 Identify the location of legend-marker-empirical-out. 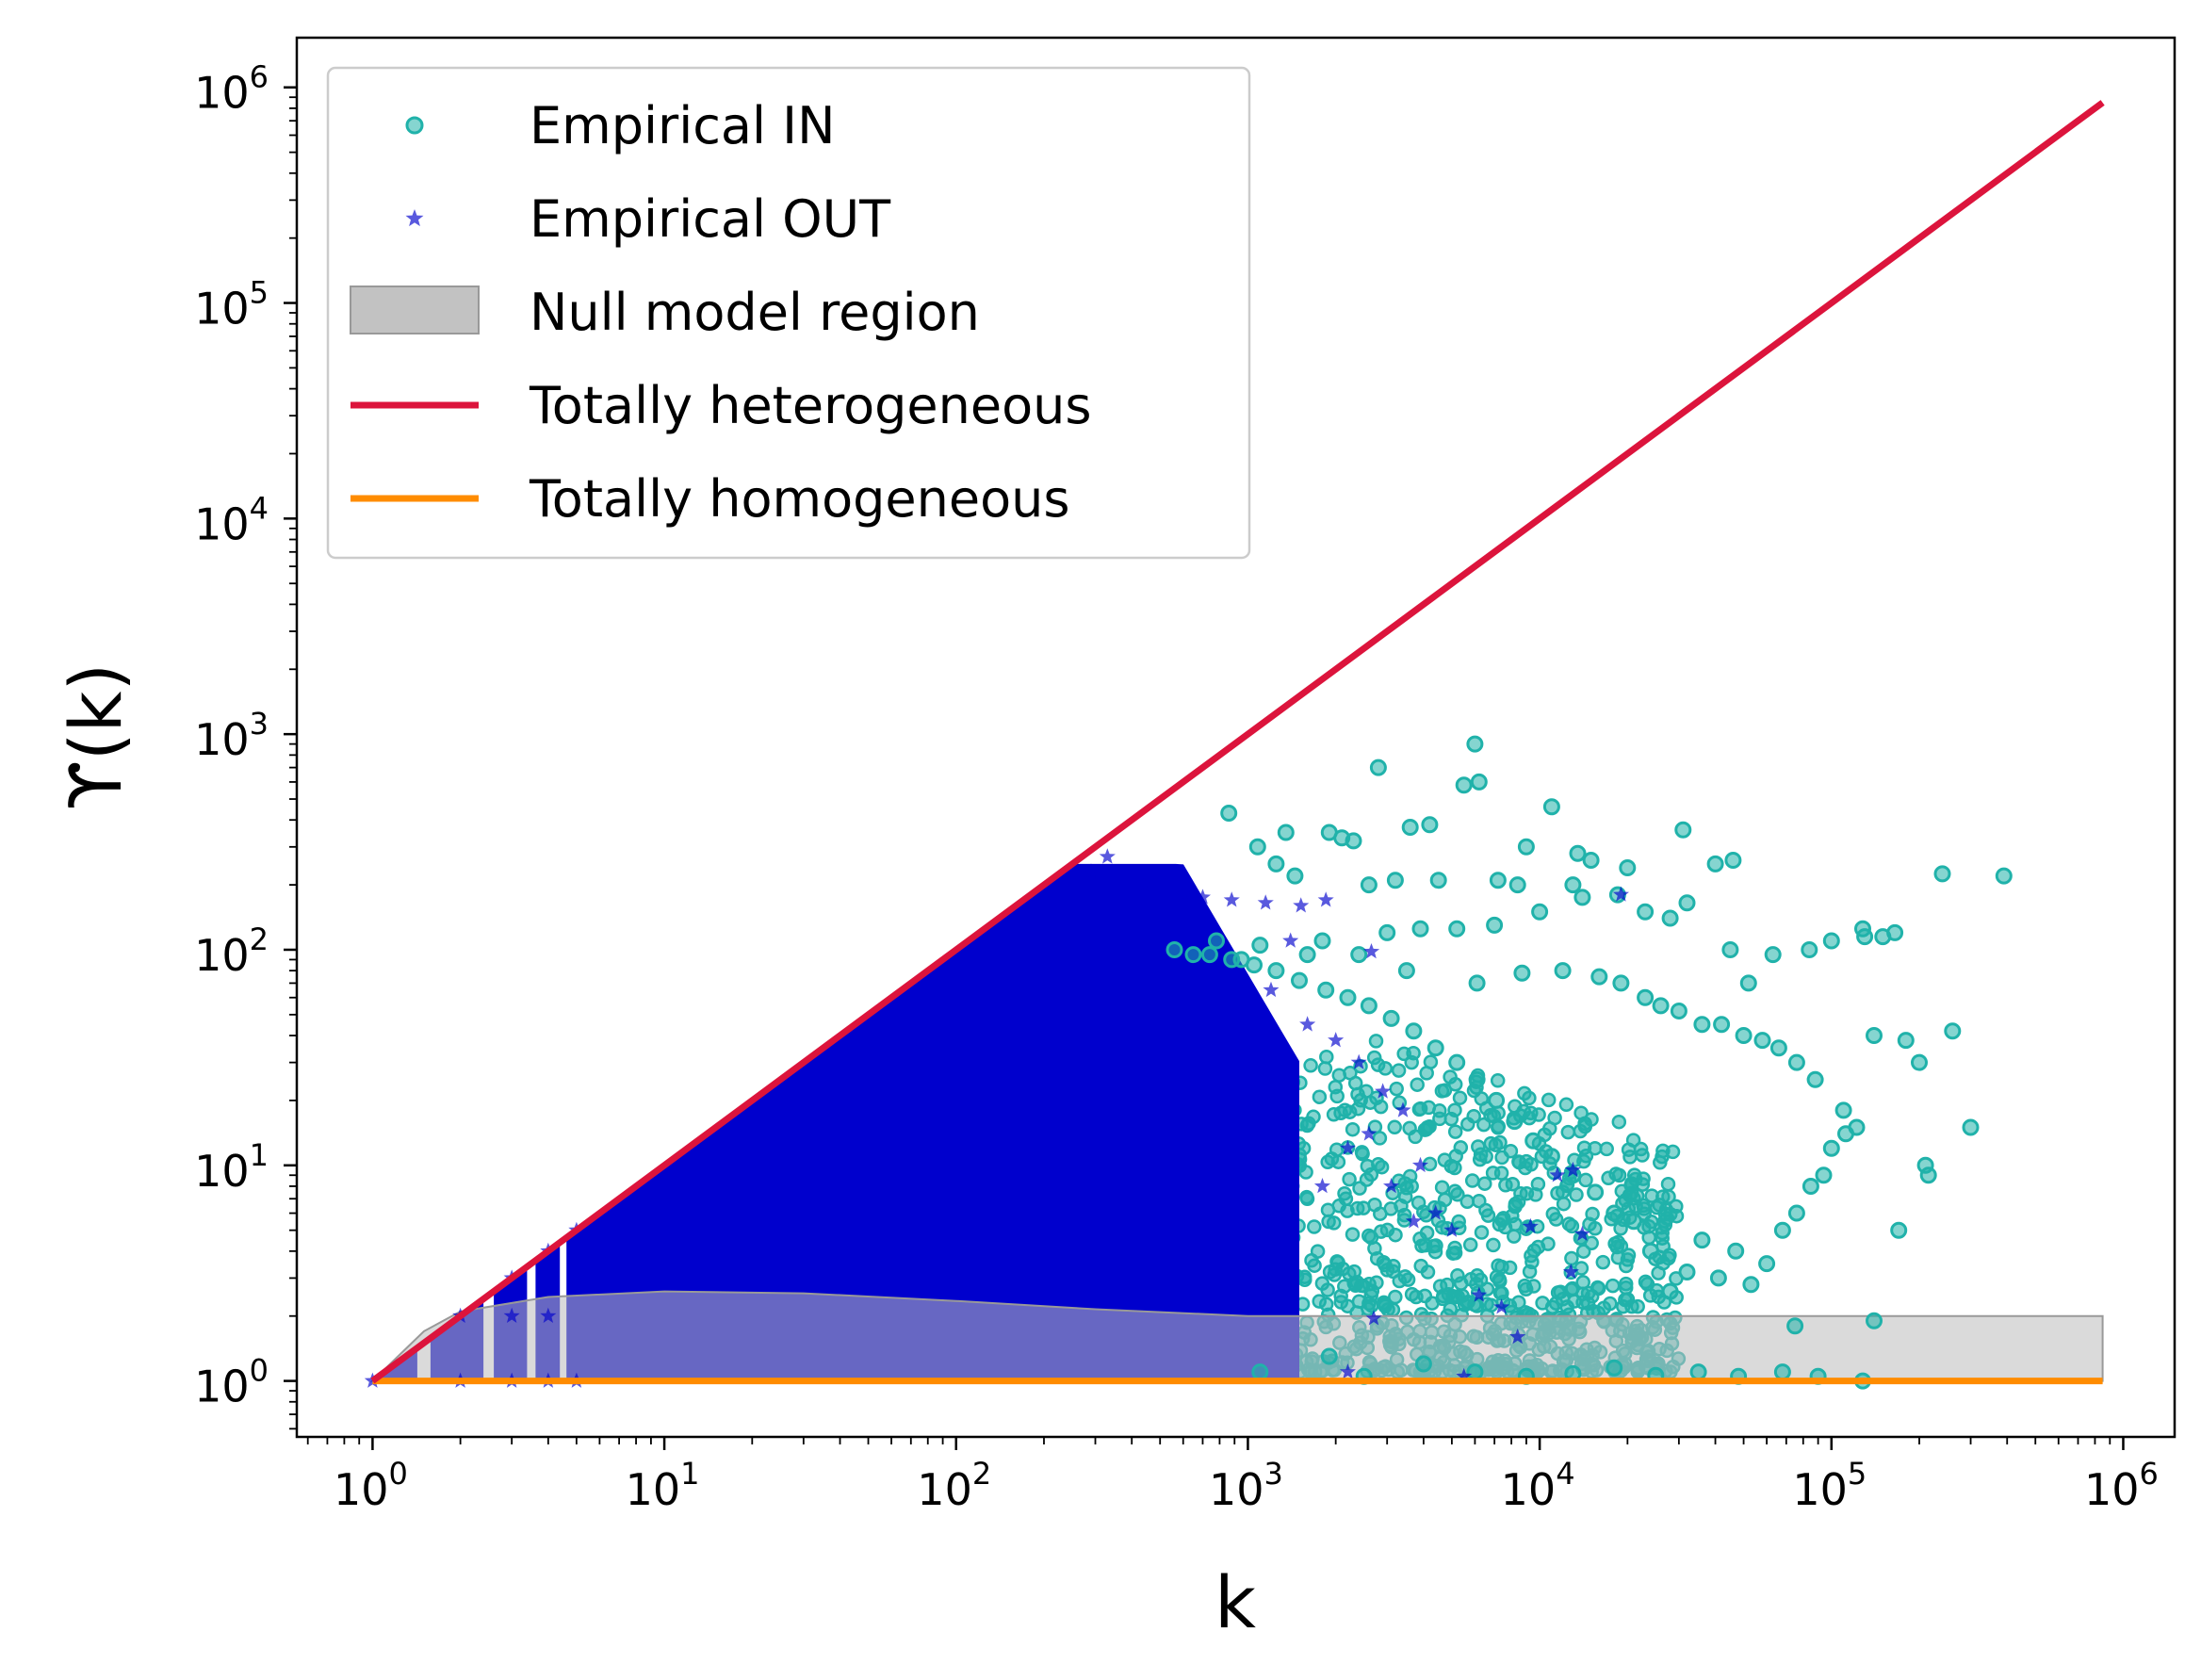
(414, 218).